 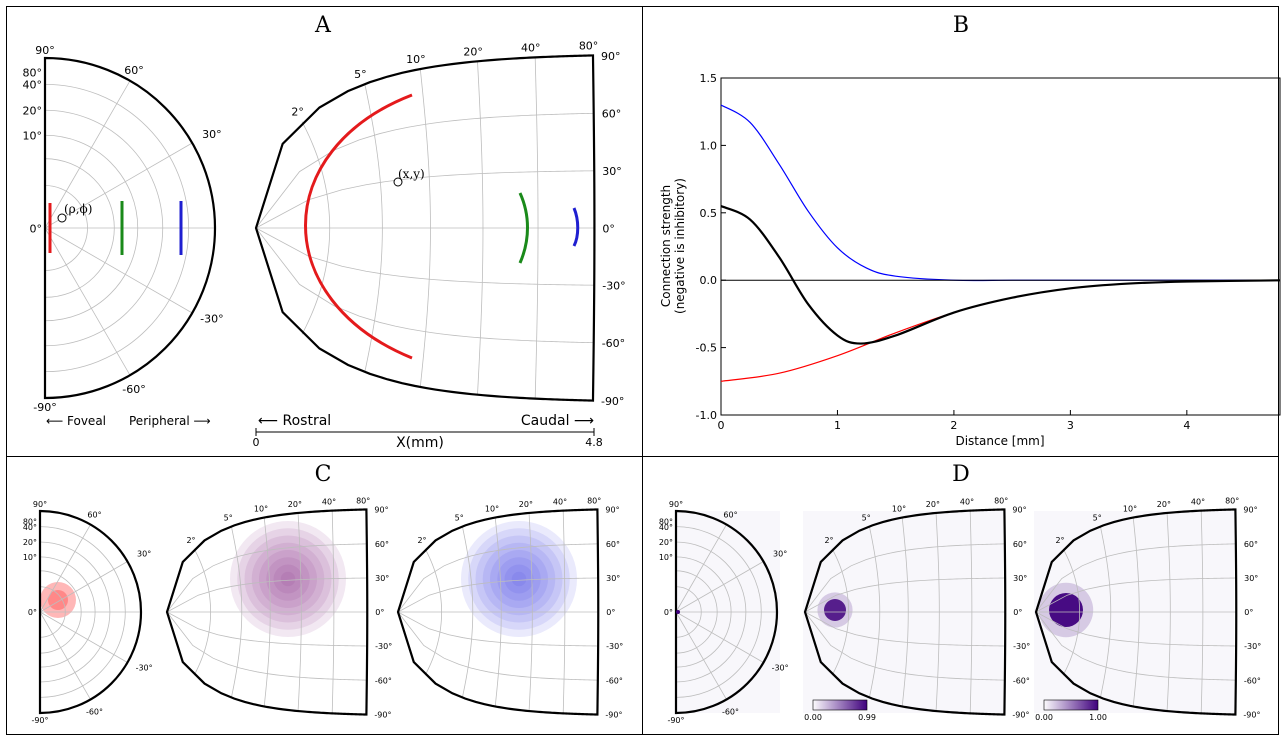 What do you see at coordinates (675, 720) in the screenshot?
I see `retina-angle-label-10: -90°` at bounding box center [675, 720].